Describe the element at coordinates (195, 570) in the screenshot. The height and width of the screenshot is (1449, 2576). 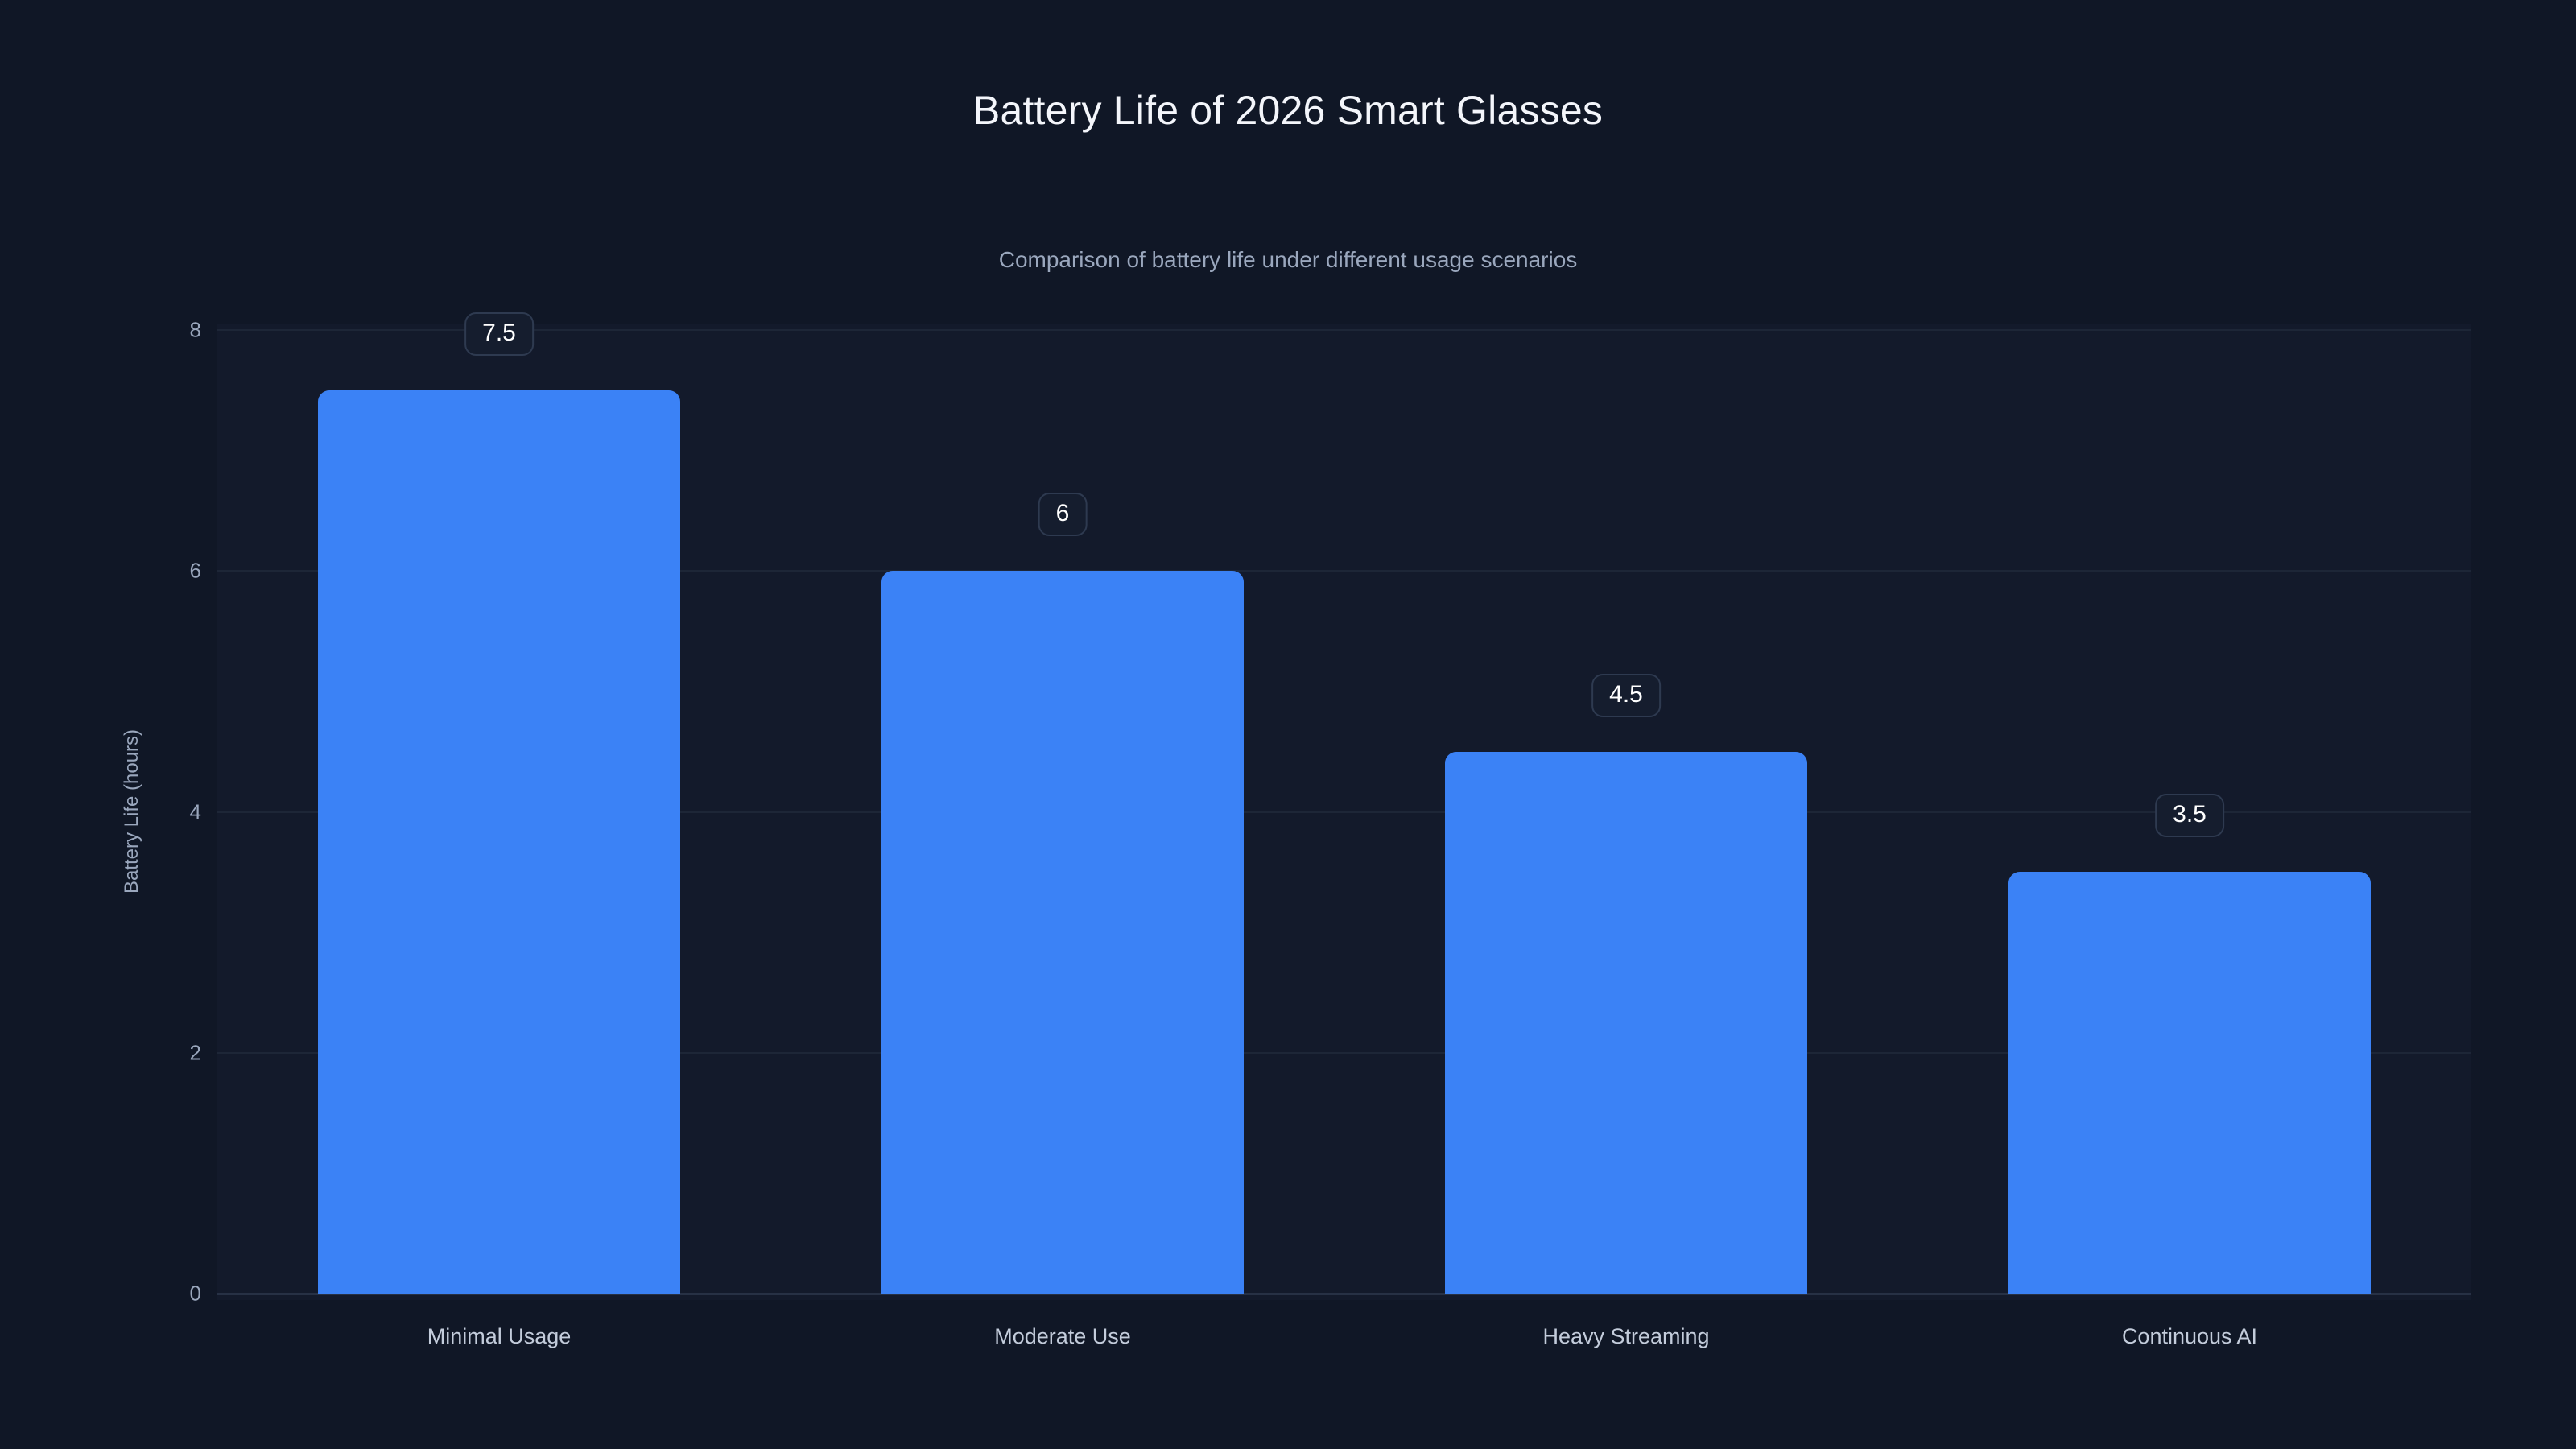
I see `y-axis-tick-label: 6` at that location.